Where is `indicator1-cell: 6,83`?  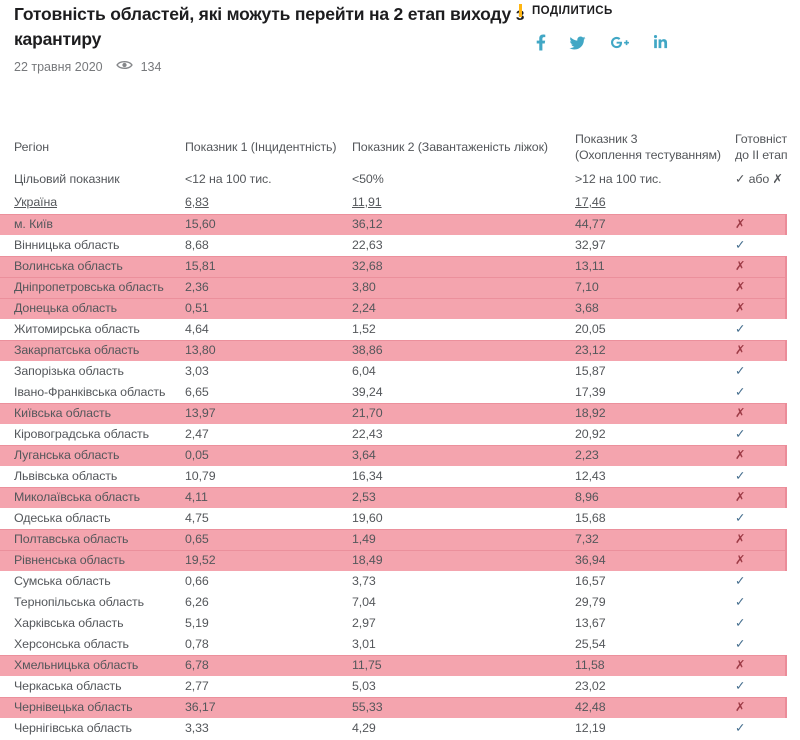 indicator1-cell: 6,83 is located at coordinates (197, 202).